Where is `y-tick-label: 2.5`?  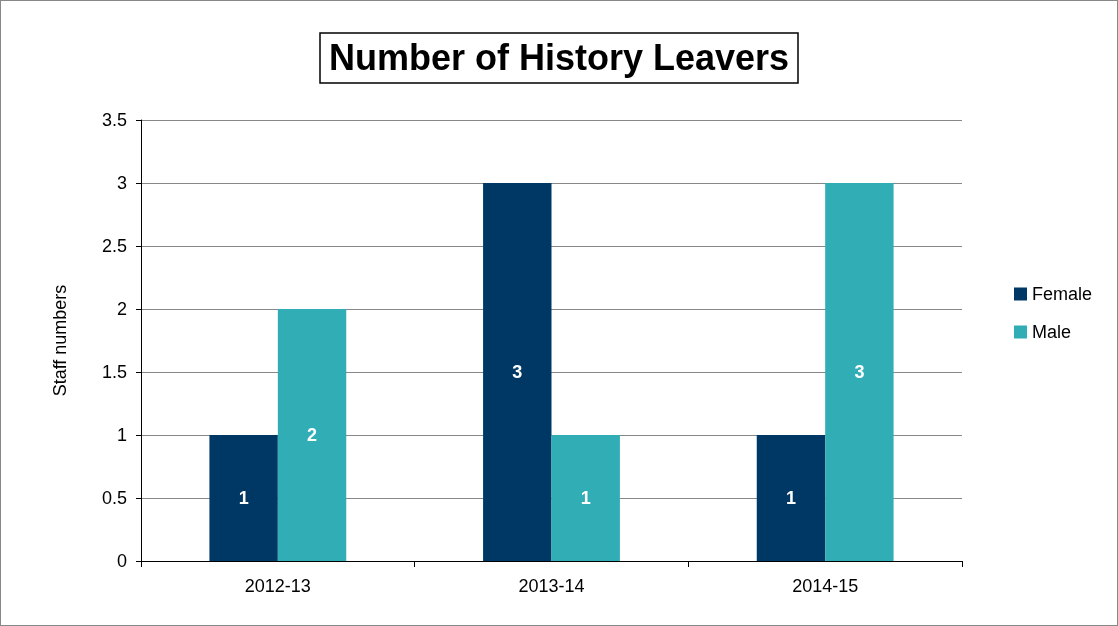
y-tick-label: 2.5 is located at coordinates (114, 246).